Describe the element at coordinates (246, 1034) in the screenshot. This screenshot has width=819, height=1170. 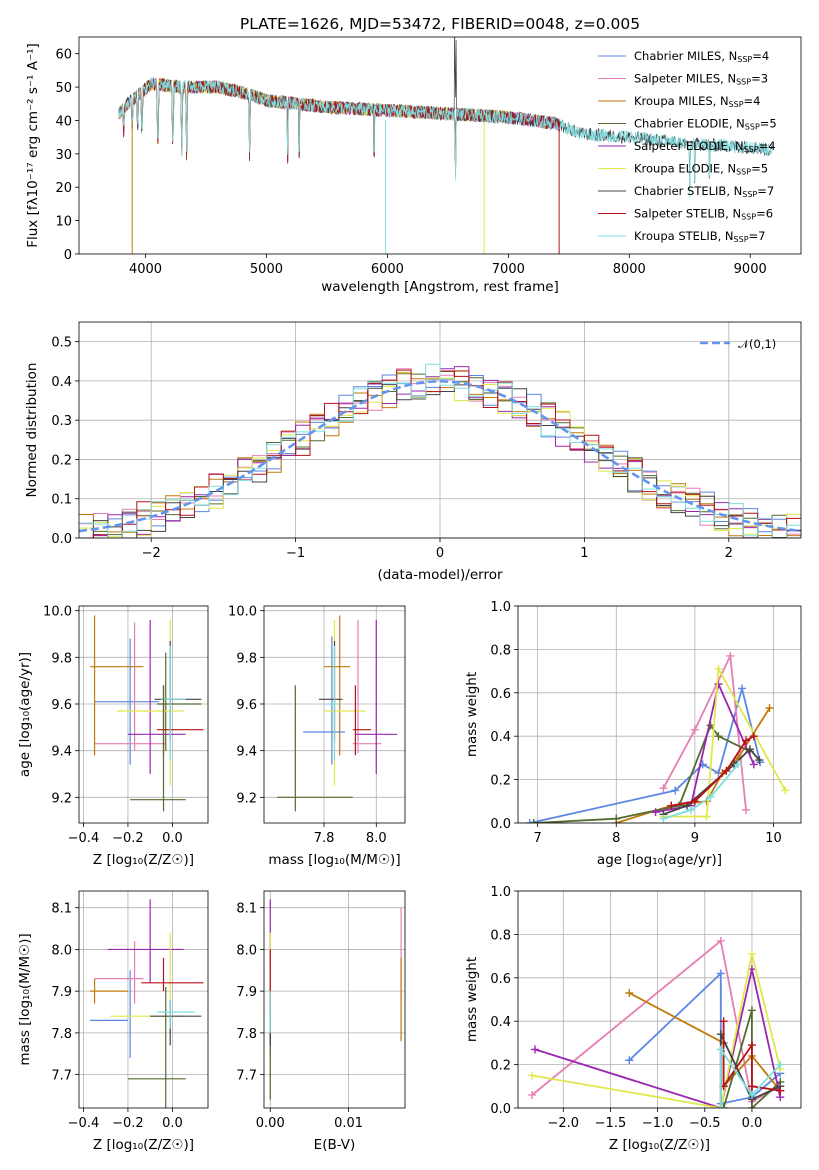
I see `y-tick-label: 7.8` at that location.